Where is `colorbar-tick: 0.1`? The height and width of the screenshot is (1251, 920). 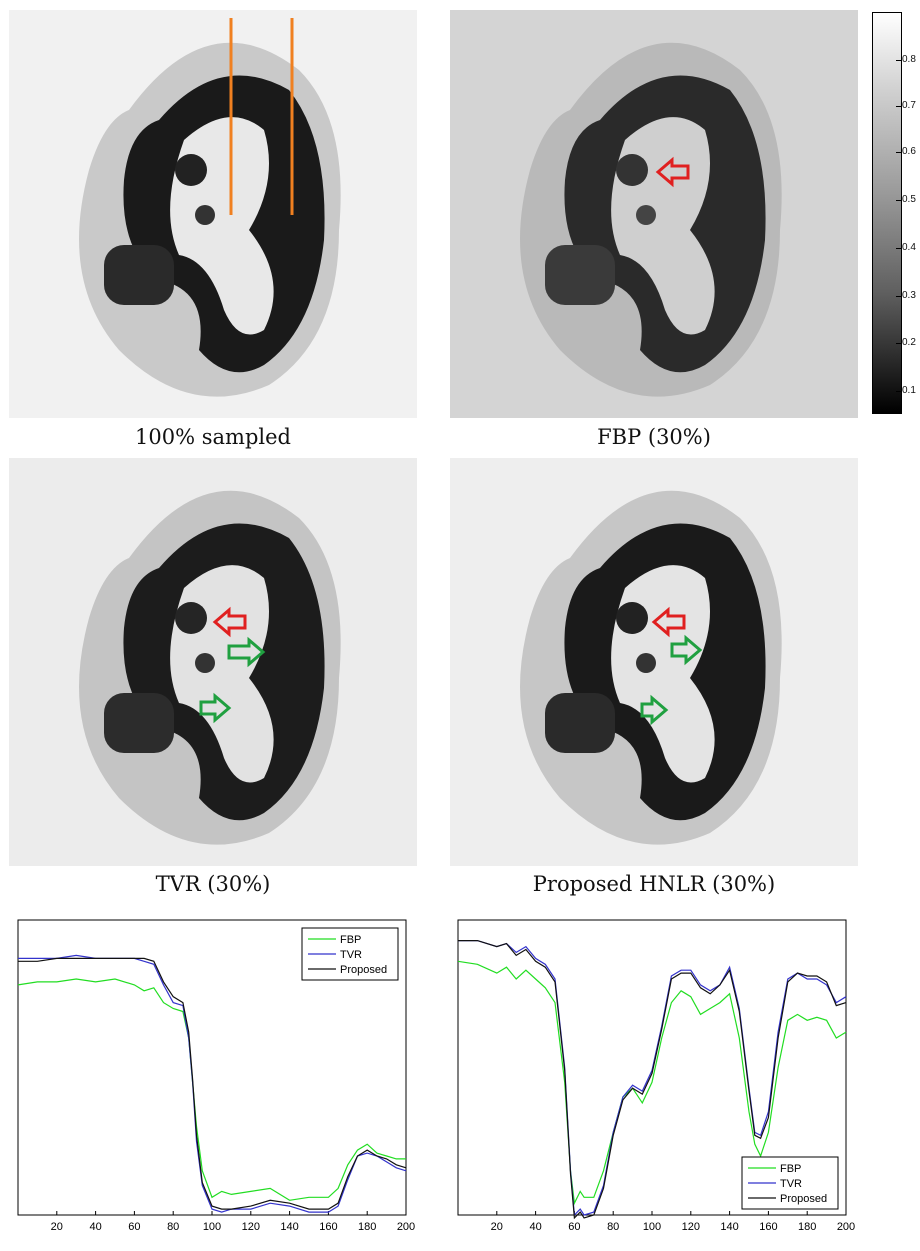 colorbar-tick: 0.1 is located at coordinates (909, 390).